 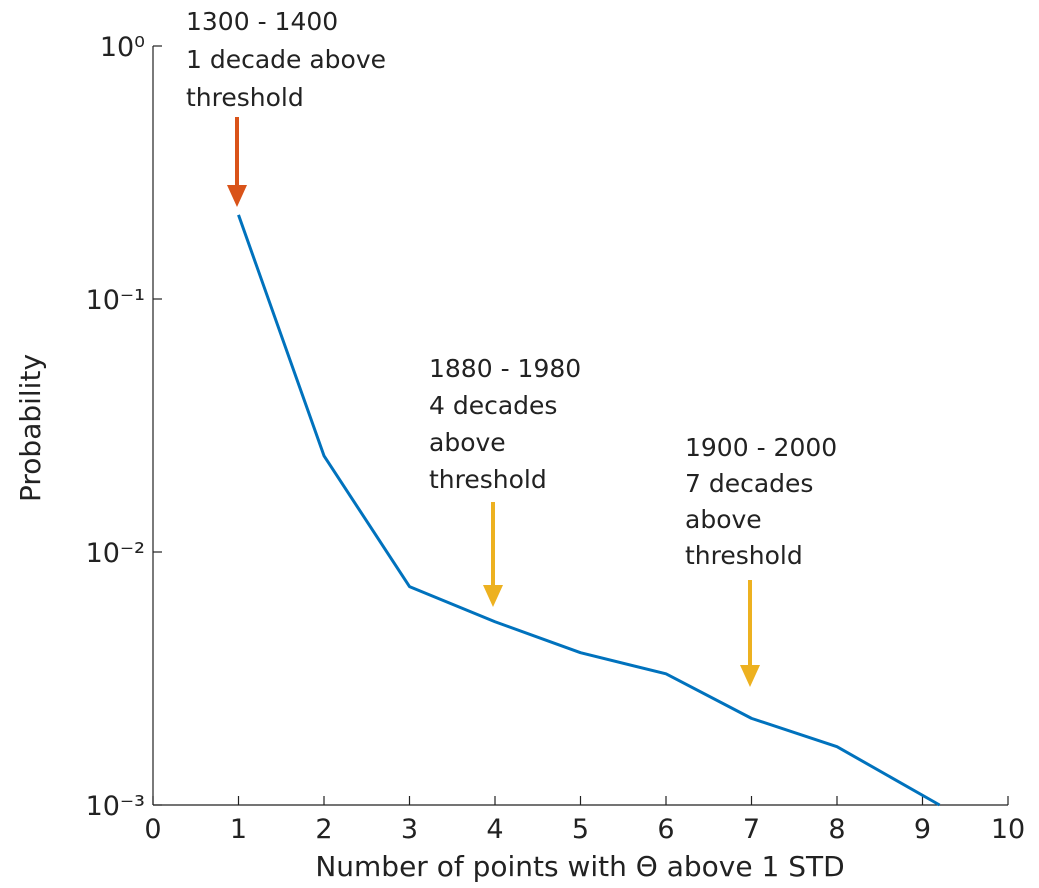 I want to click on x-tick-label: 6, so click(x=665, y=829).